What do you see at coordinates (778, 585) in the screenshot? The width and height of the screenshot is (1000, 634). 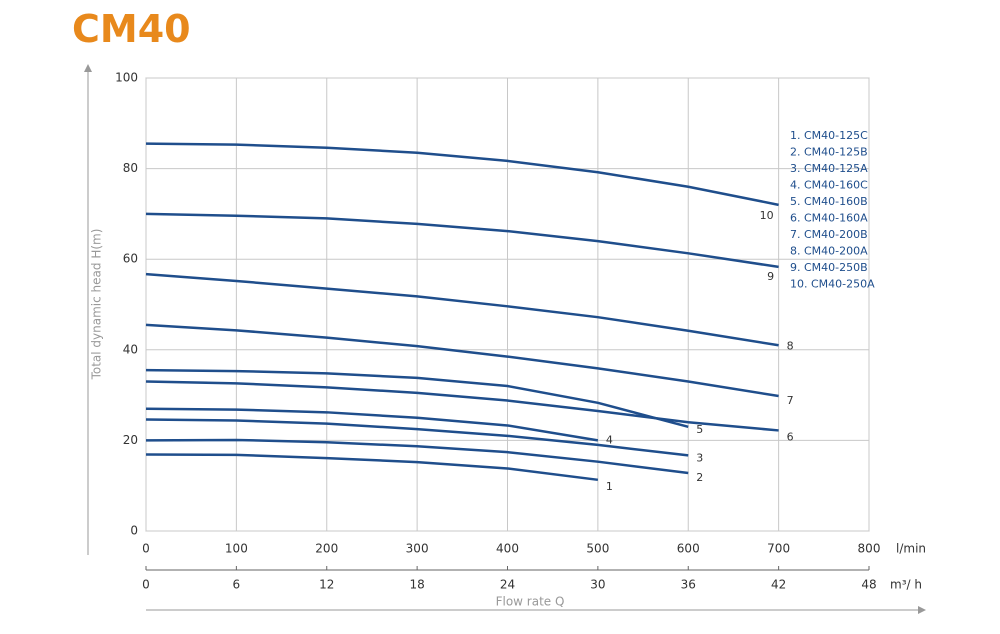 I see `x2-tick-label: 42` at bounding box center [778, 585].